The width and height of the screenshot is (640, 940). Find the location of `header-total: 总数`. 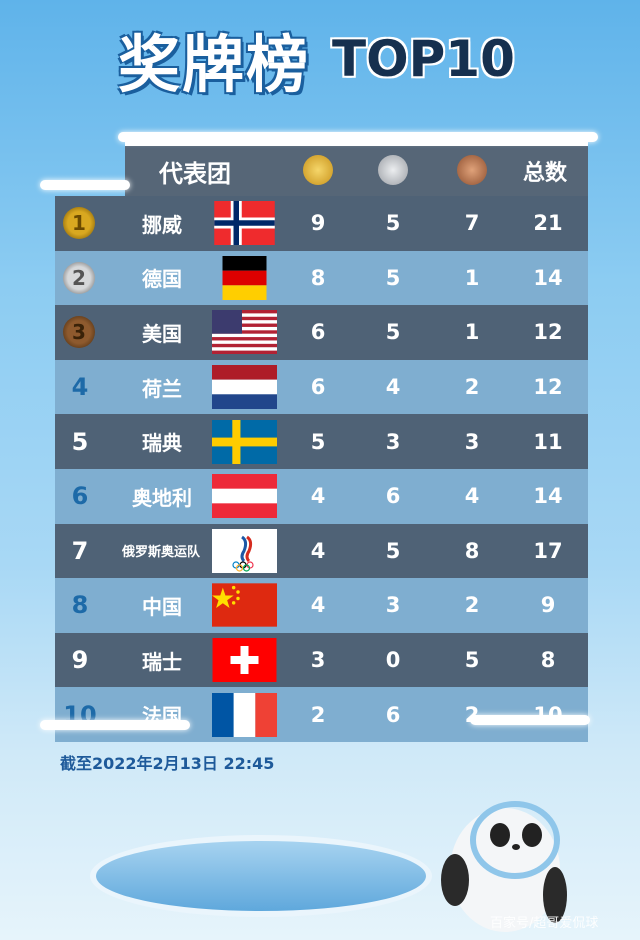

header-total: 总数 is located at coordinates (545, 173).